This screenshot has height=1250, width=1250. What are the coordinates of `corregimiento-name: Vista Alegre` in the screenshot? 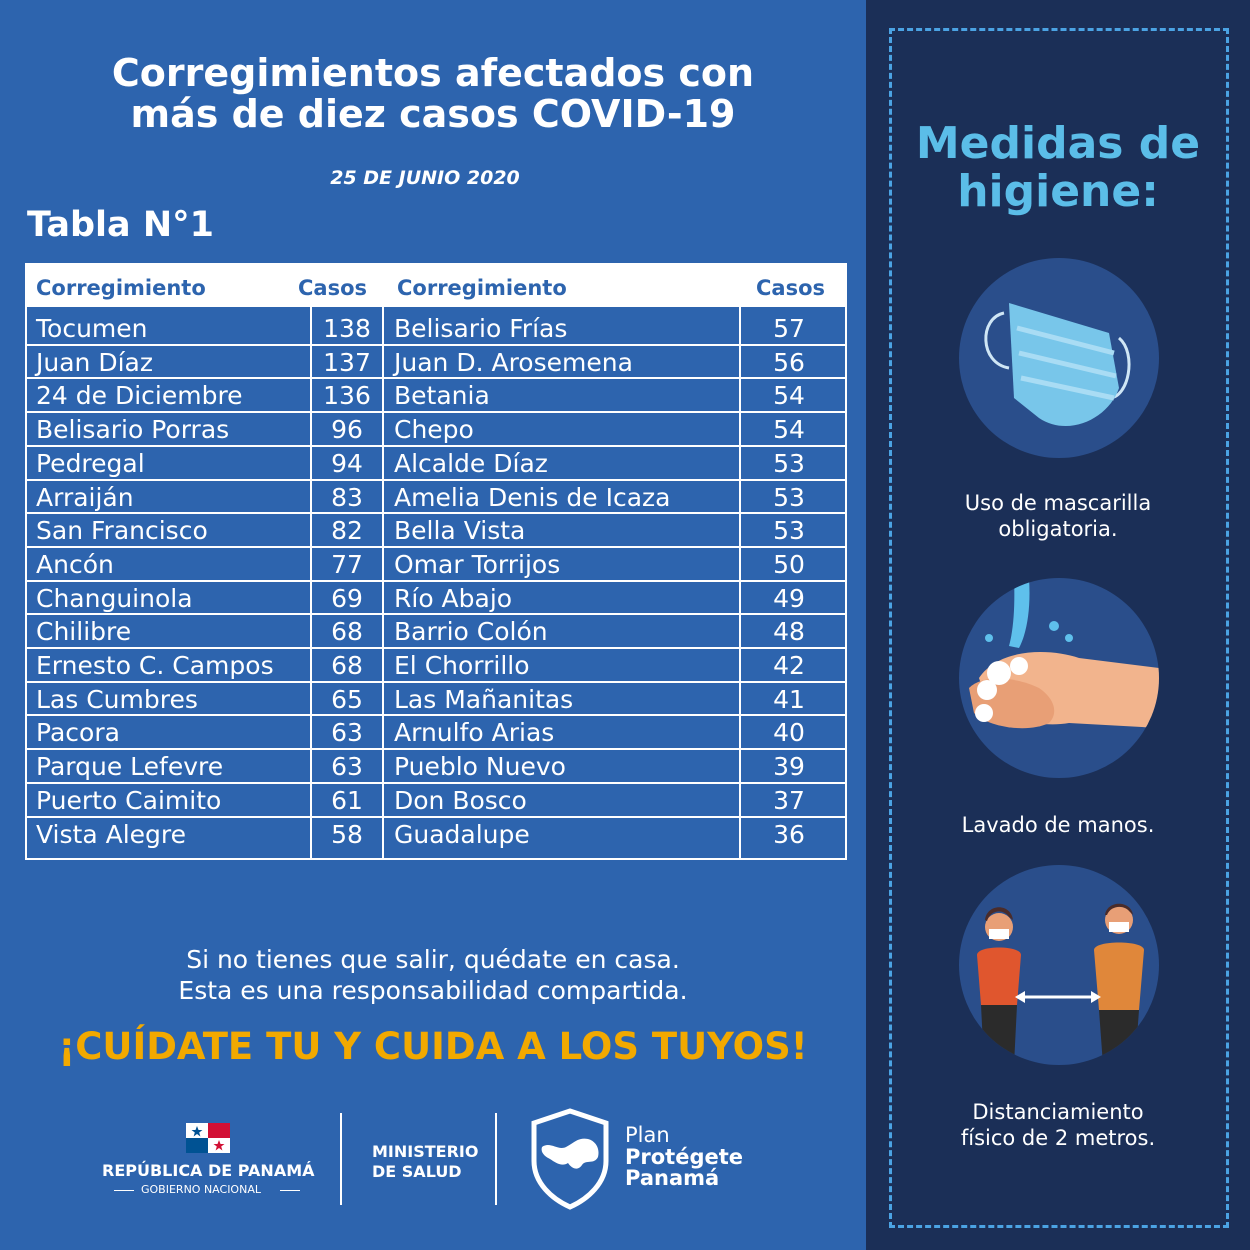 It's located at (111, 834).